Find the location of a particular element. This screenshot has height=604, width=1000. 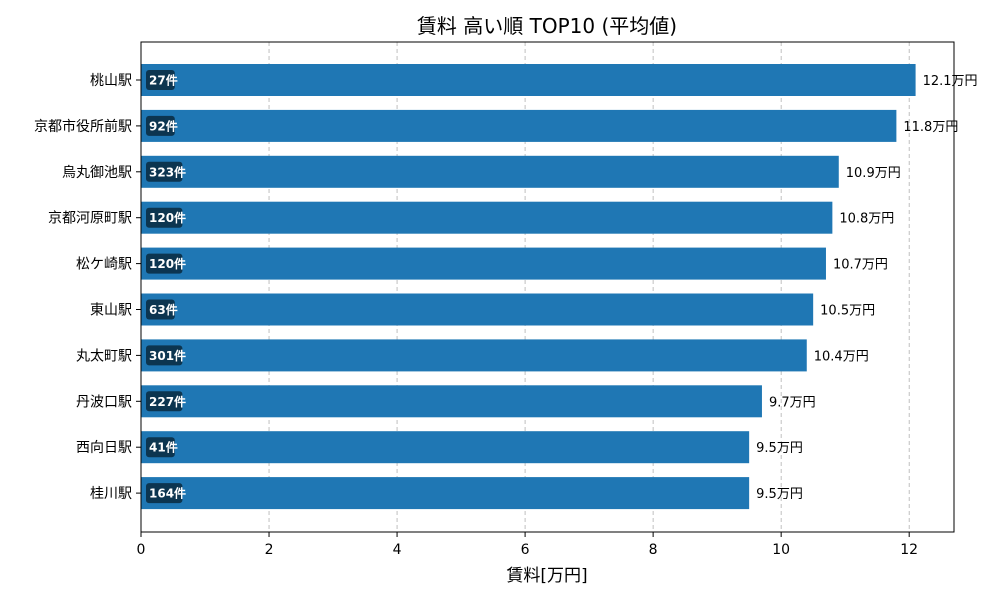

x-tick-label: 12 is located at coordinates (909, 550).